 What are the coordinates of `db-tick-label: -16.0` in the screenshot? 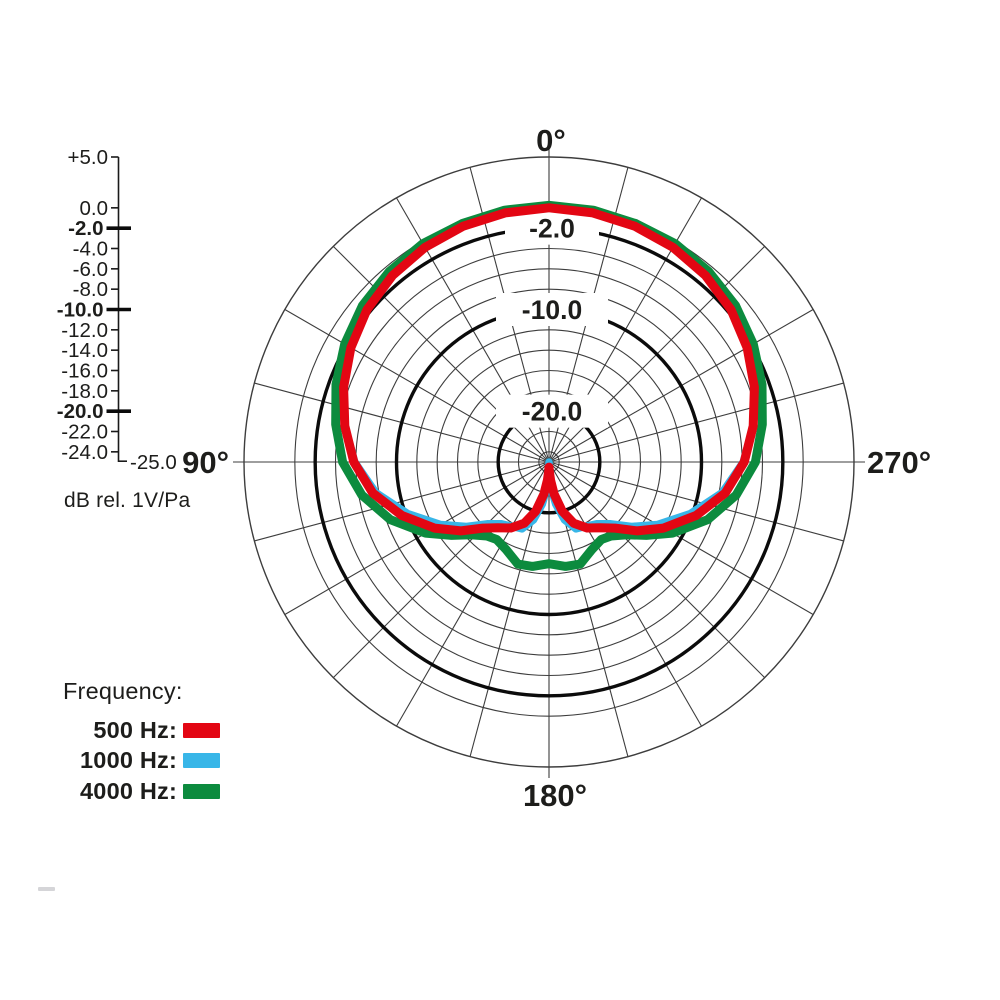 It's located at (84, 371).